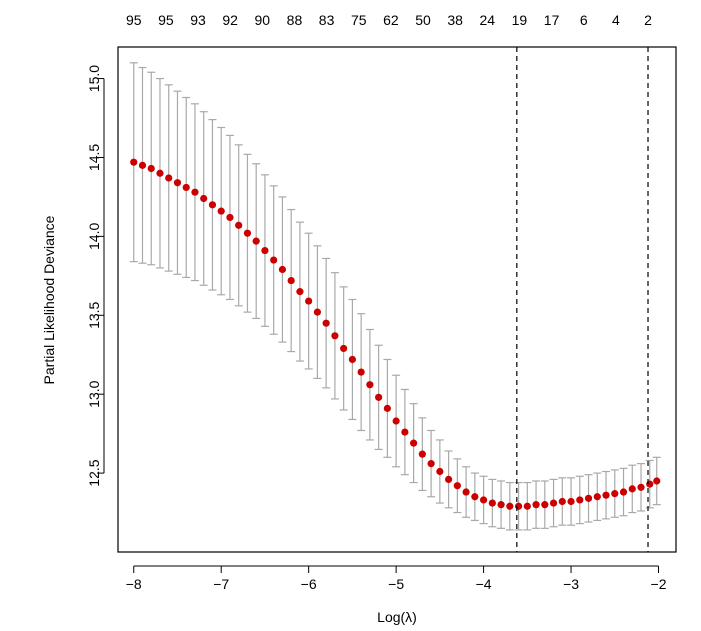 The height and width of the screenshot is (631, 701). Describe the element at coordinates (488, 20) in the screenshot. I see `top-axis-label: 24` at that location.